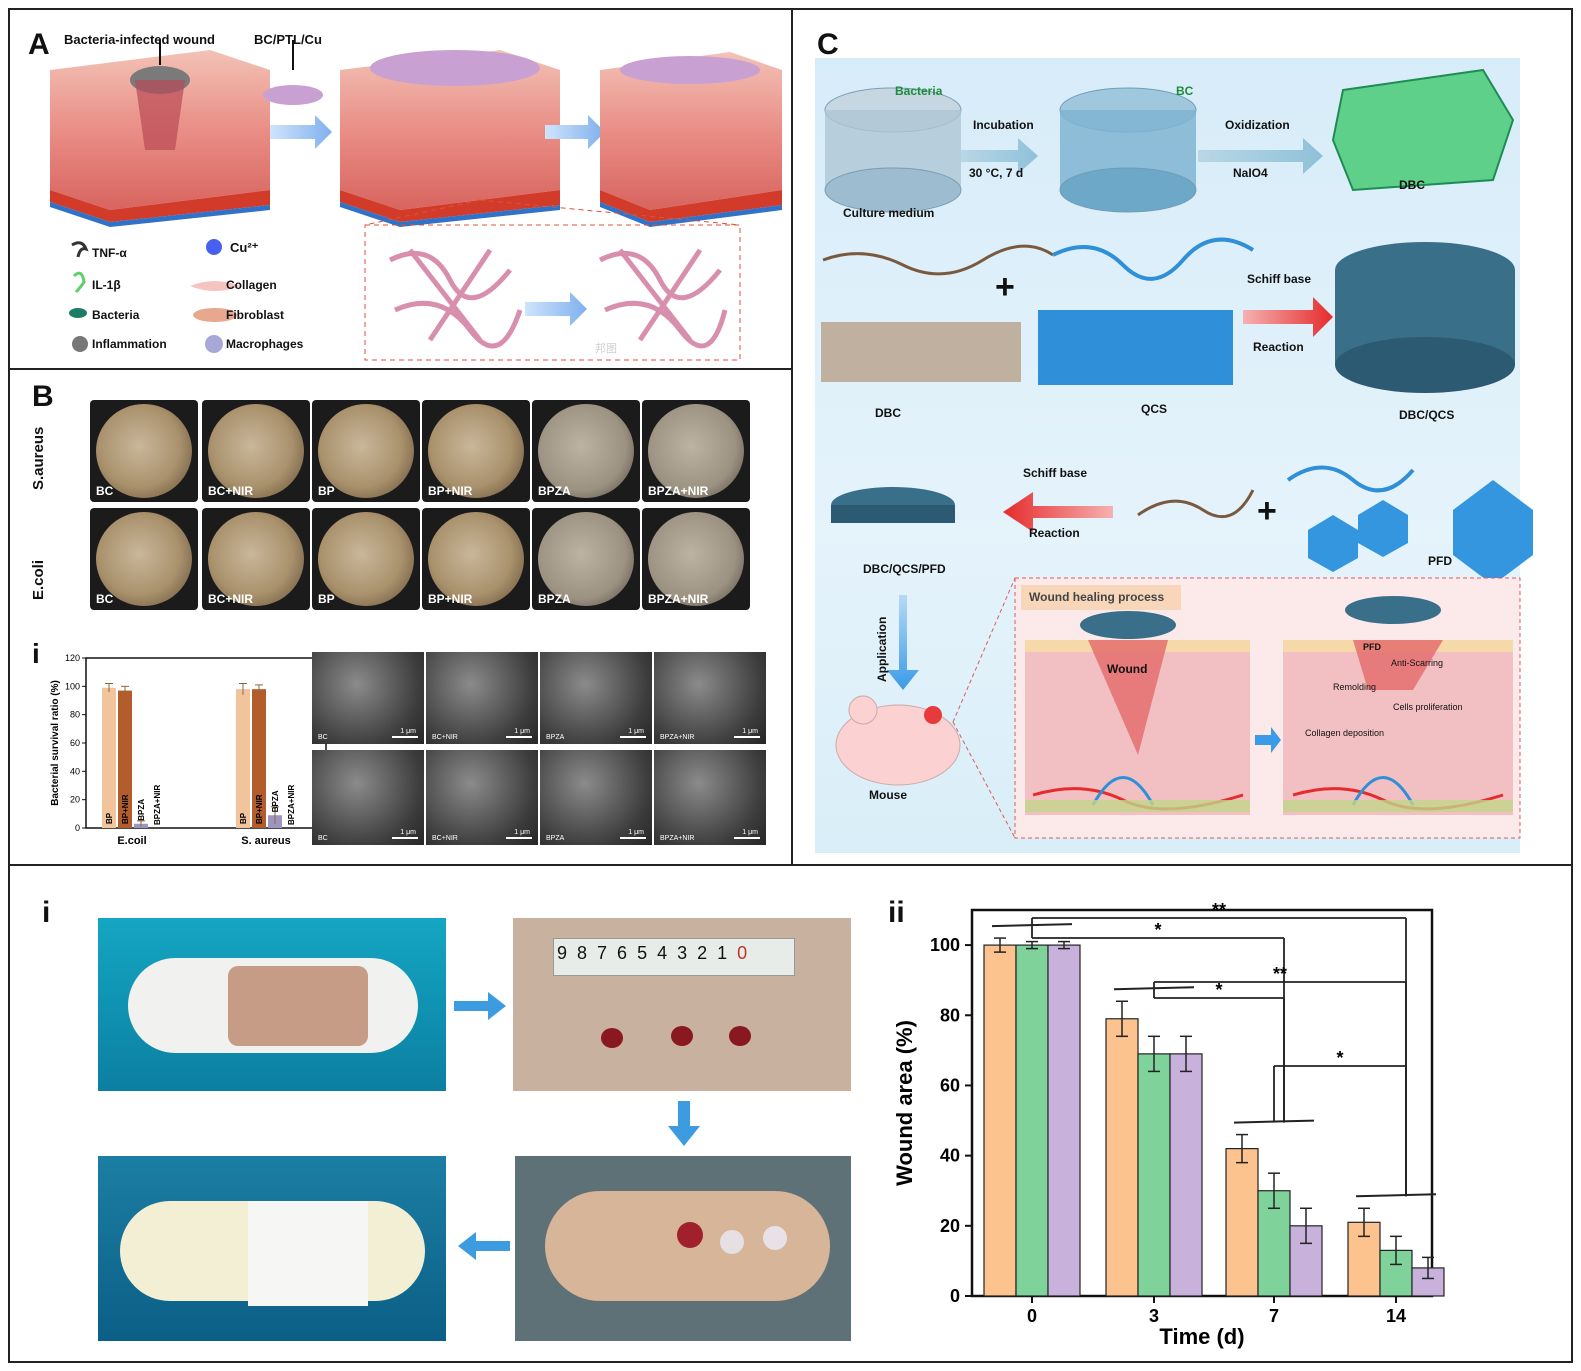  Describe the element at coordinates (1218, 990) in the screenshot. I see `significance-mark: *` at that location.